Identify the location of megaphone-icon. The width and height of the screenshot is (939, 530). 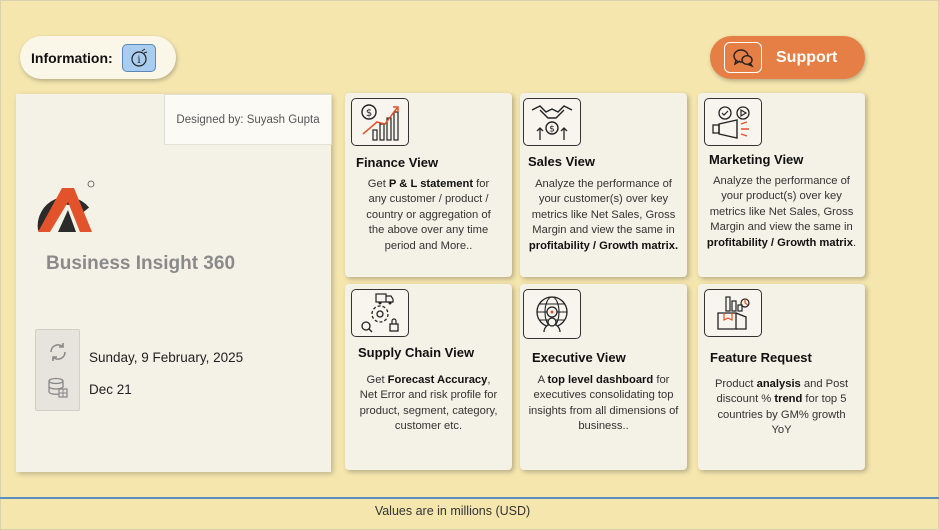
(731, 122).